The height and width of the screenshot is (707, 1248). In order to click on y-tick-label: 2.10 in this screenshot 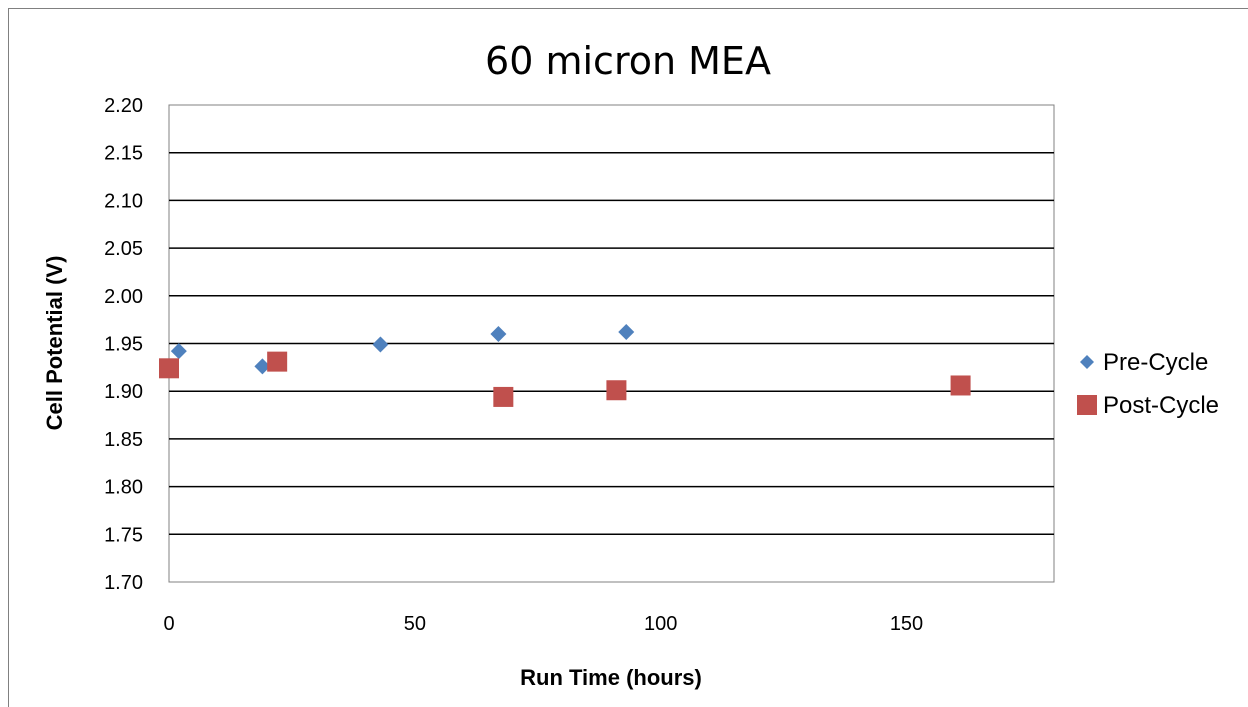, I will do `click(123, 201)`.